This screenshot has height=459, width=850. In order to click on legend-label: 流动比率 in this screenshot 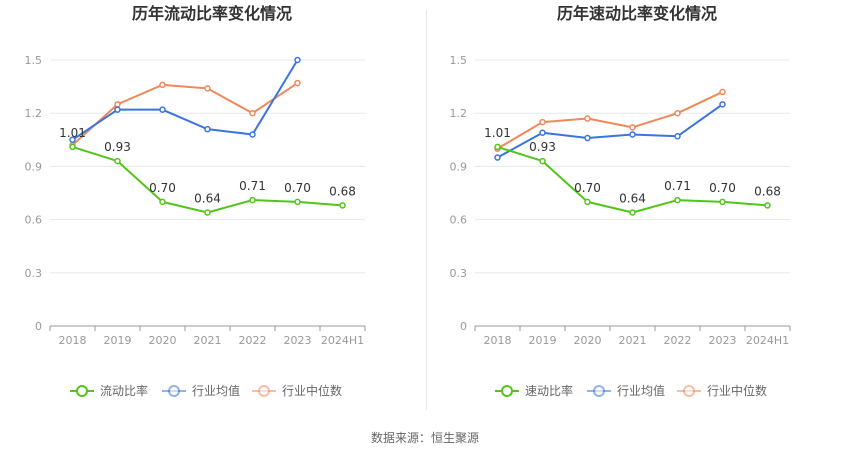, I will do `click(124, 390)`.